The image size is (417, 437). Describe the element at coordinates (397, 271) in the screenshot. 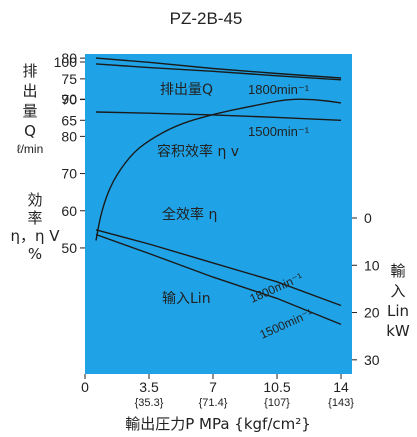

I see `input-axis-title-line: 輸` at that location.